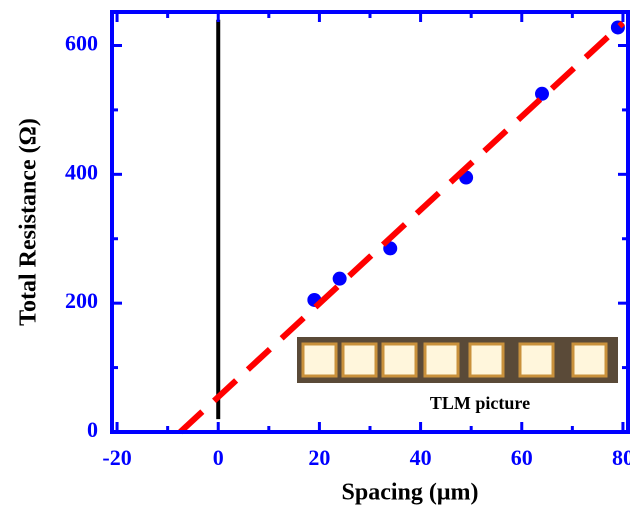 This screenshot has height=510, width=630. Describe the element at coordinates (29, 222) in the screenshot. I see `y-axis-title: Total Resistance (Ω)` at that location.